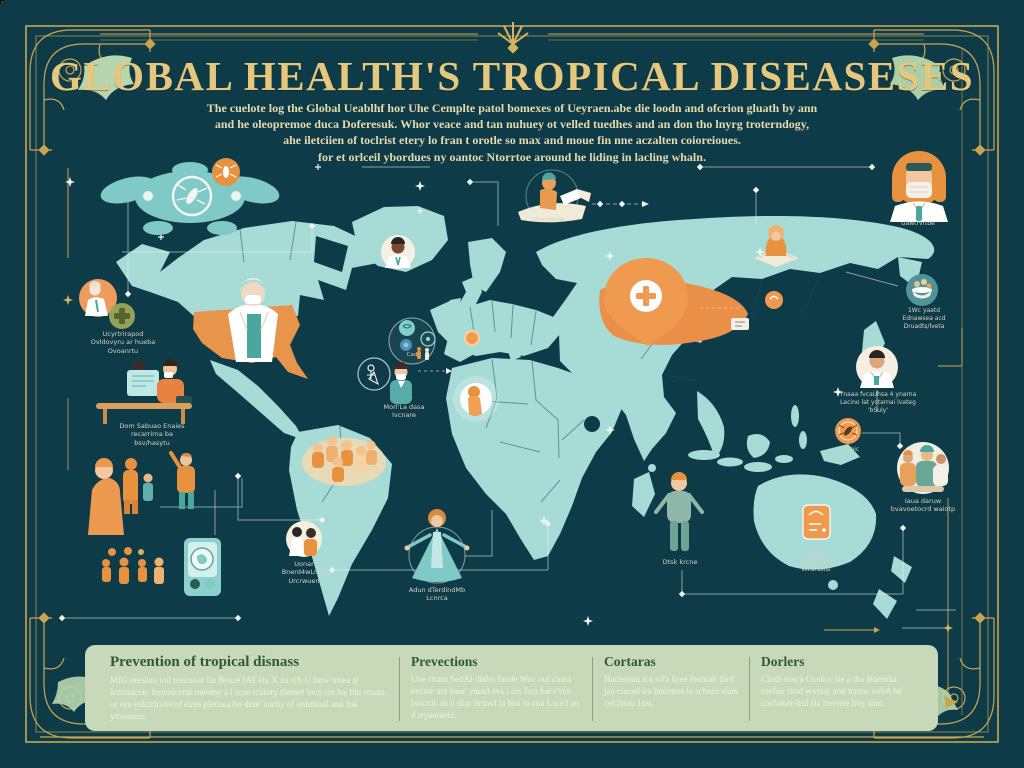  What do you see at coordinates (304, 539) in the screenshot?
I see `sa-team-circle-icon` at bounding box center [304, 539].